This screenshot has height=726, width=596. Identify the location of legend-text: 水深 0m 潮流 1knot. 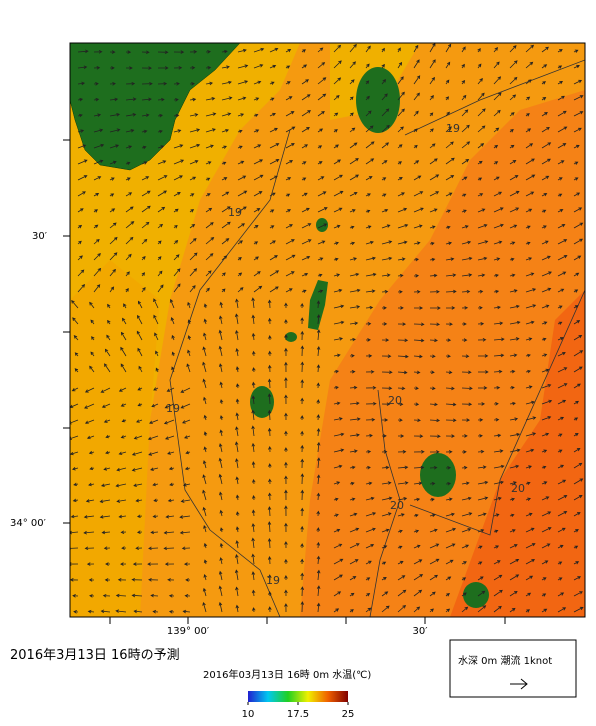
(505, 660).